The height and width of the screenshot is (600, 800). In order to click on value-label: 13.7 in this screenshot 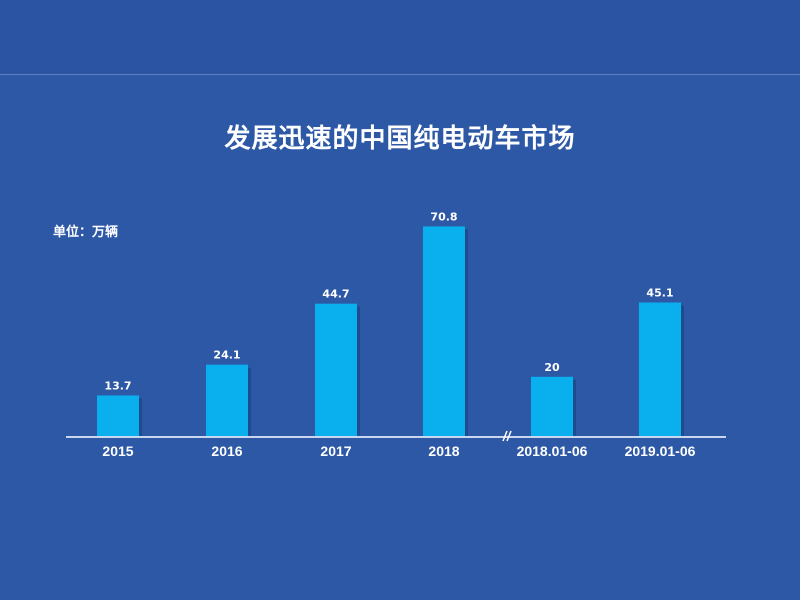, I will do `click(117, 385)`.